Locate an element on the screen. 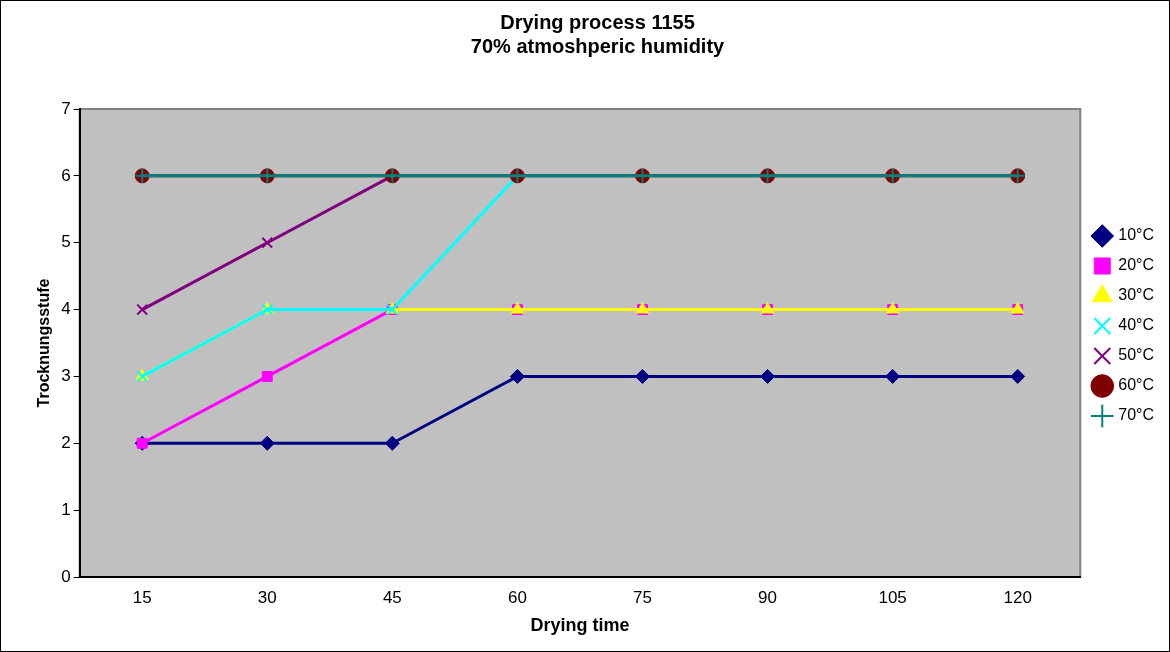 The height and width of the screenshot is (652, 1170). y-tick-label: 3 is located at coordinates (66, 376).